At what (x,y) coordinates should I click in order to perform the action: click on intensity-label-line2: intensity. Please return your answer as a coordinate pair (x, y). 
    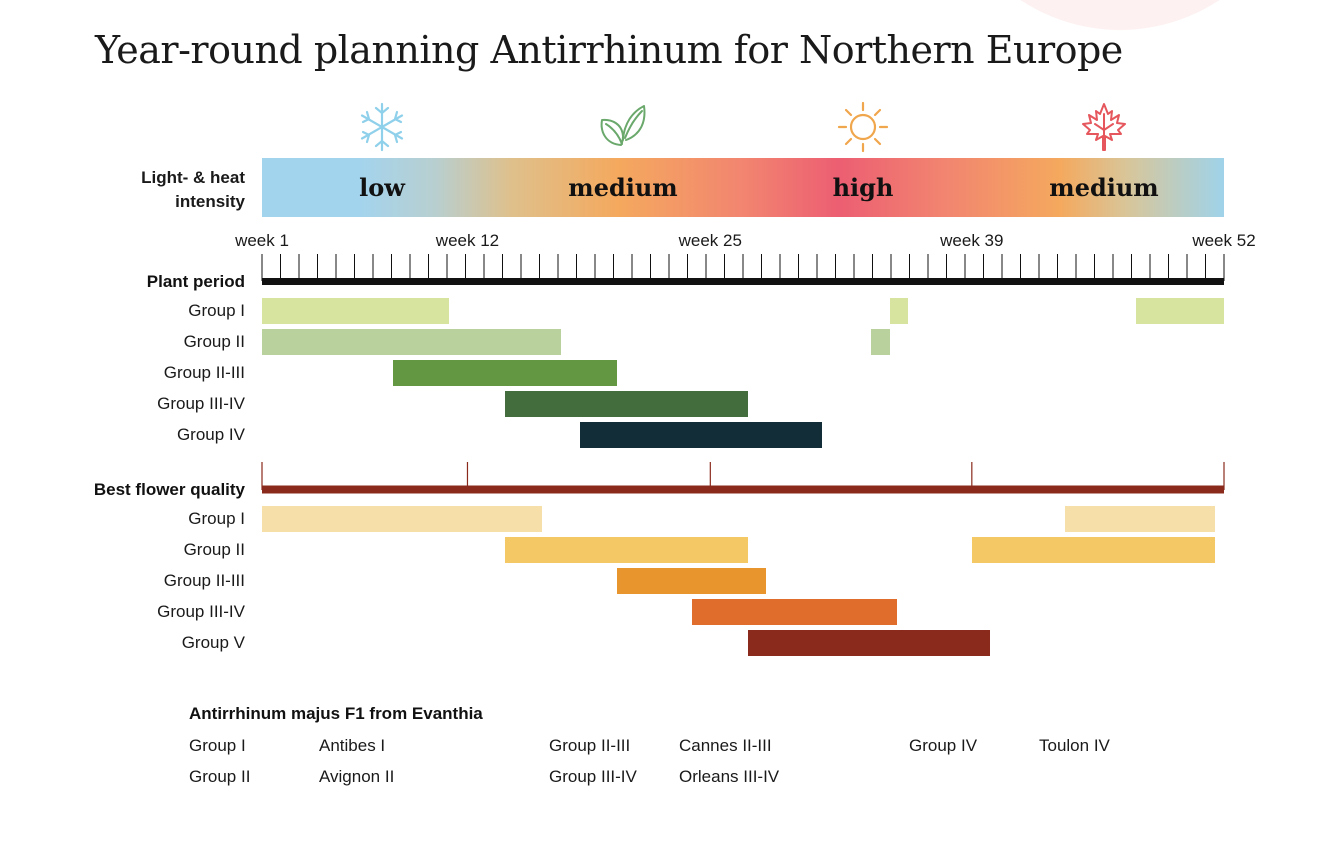
    Looking at the image, I should click on (210, 201).